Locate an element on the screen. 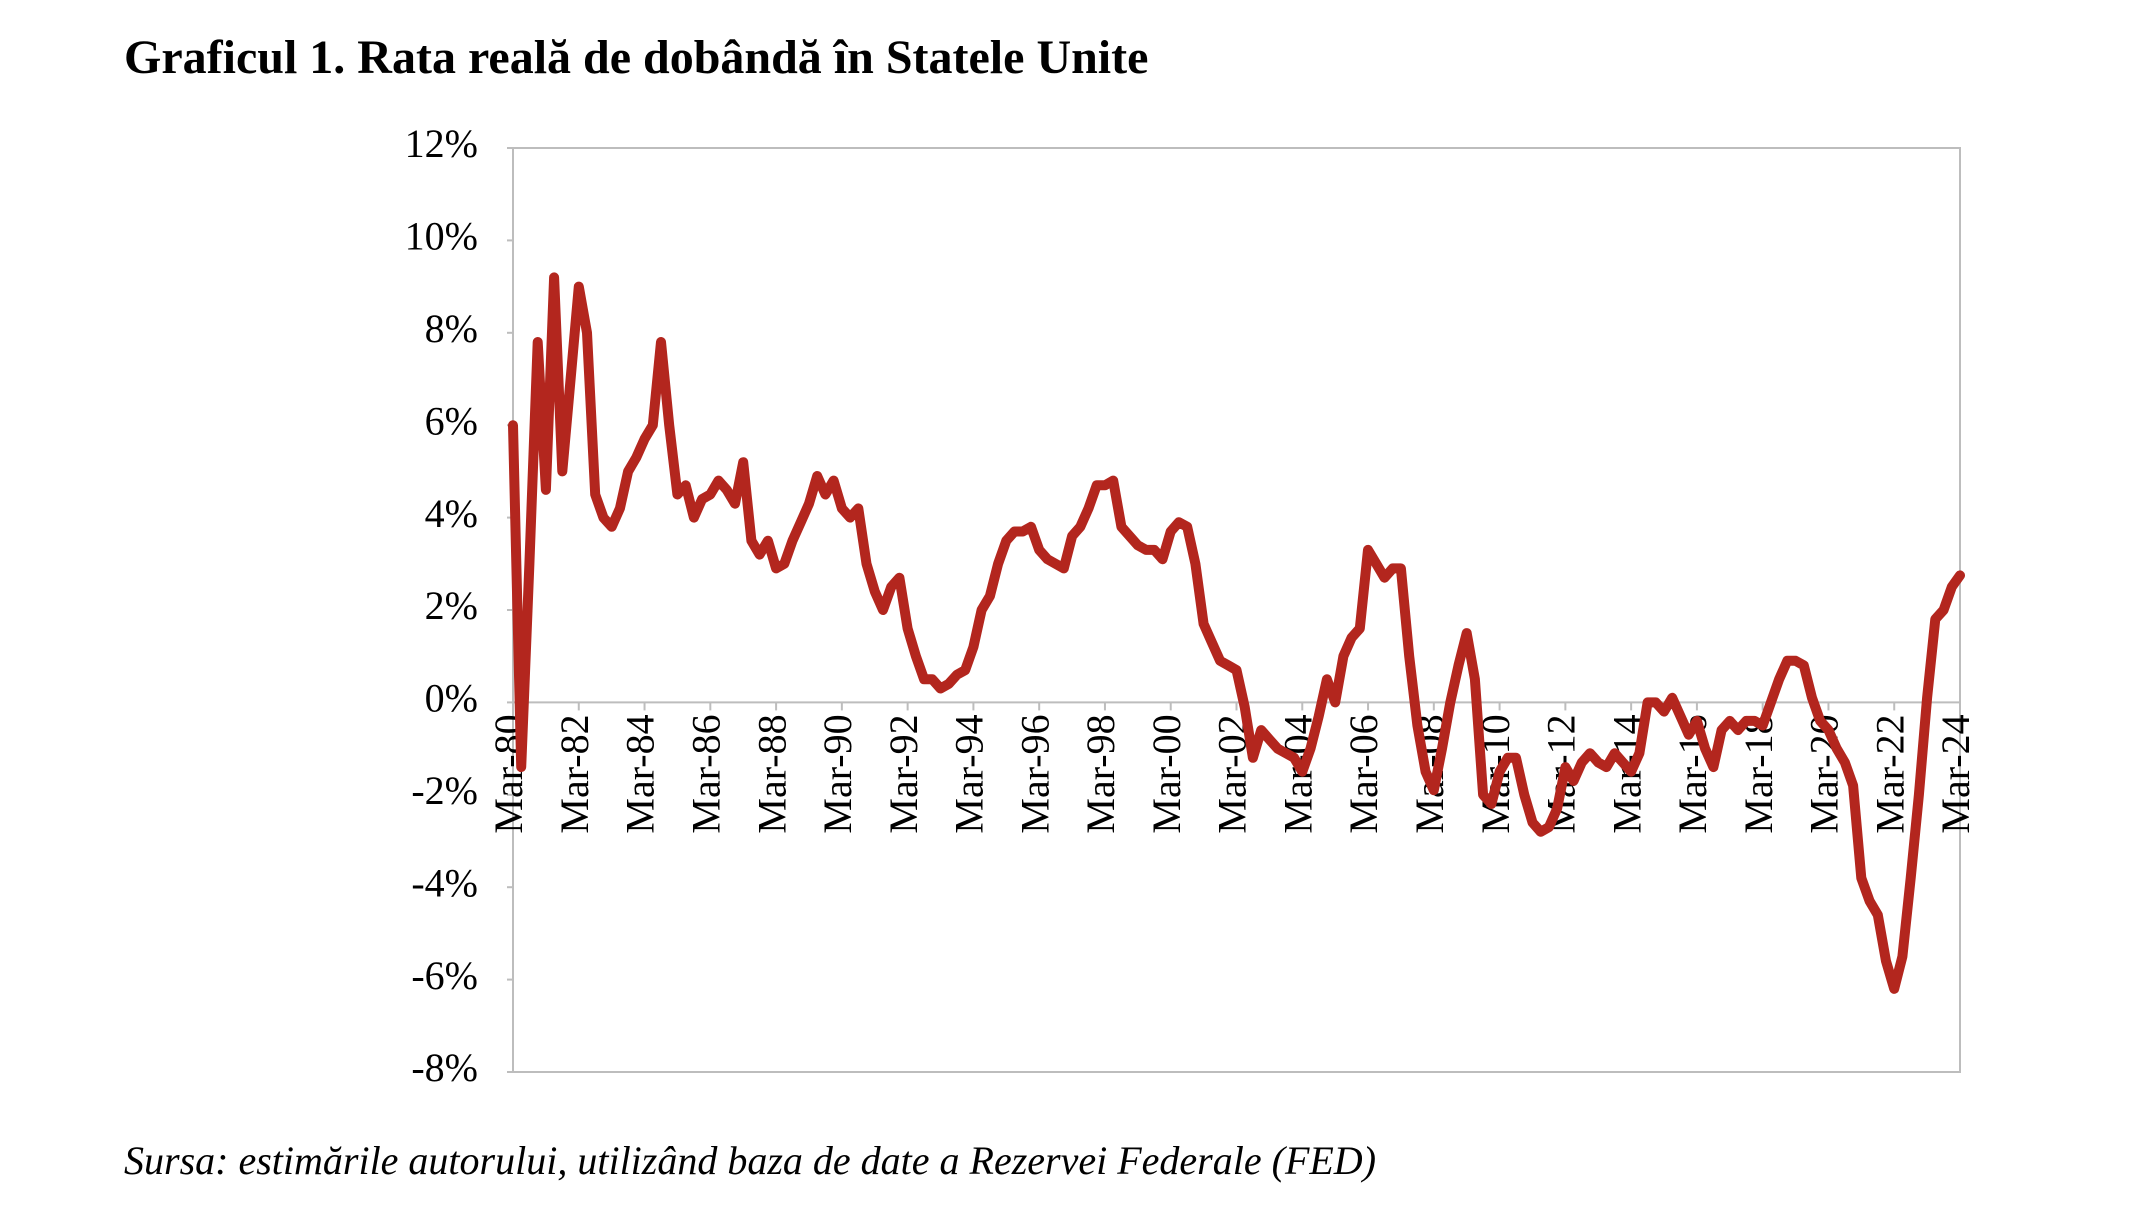  x-tick-label: Mar-98 is located at coordinates (1100, 773).